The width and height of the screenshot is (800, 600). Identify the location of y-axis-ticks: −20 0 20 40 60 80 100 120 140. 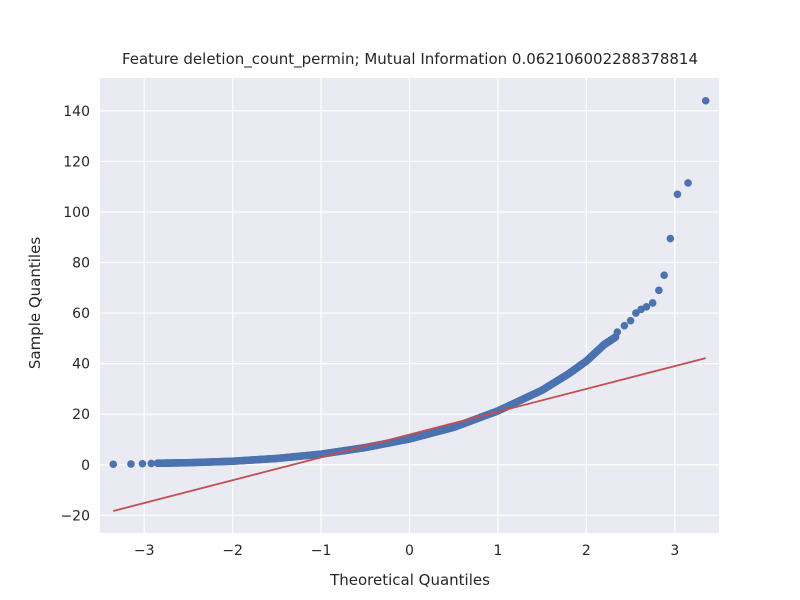
(75, 314).